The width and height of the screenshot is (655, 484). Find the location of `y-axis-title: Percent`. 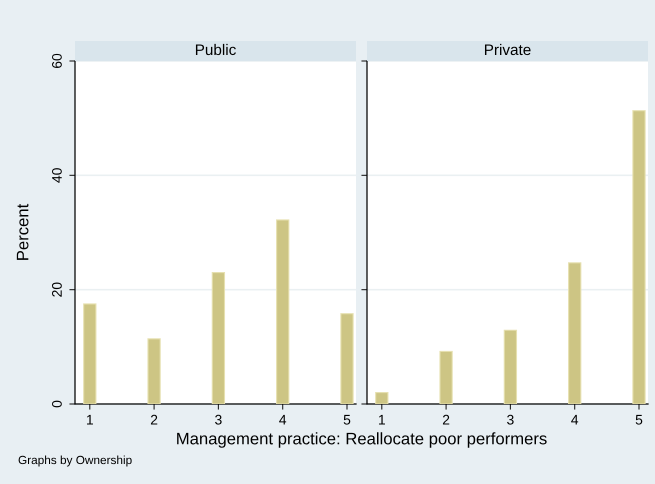

y-axis-title: Percent is located at coordinates (22, 232).